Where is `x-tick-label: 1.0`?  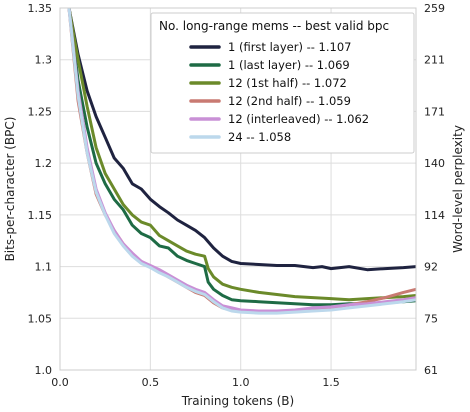 x-tick-label: 1.0 is located at coordinates (241, 382).